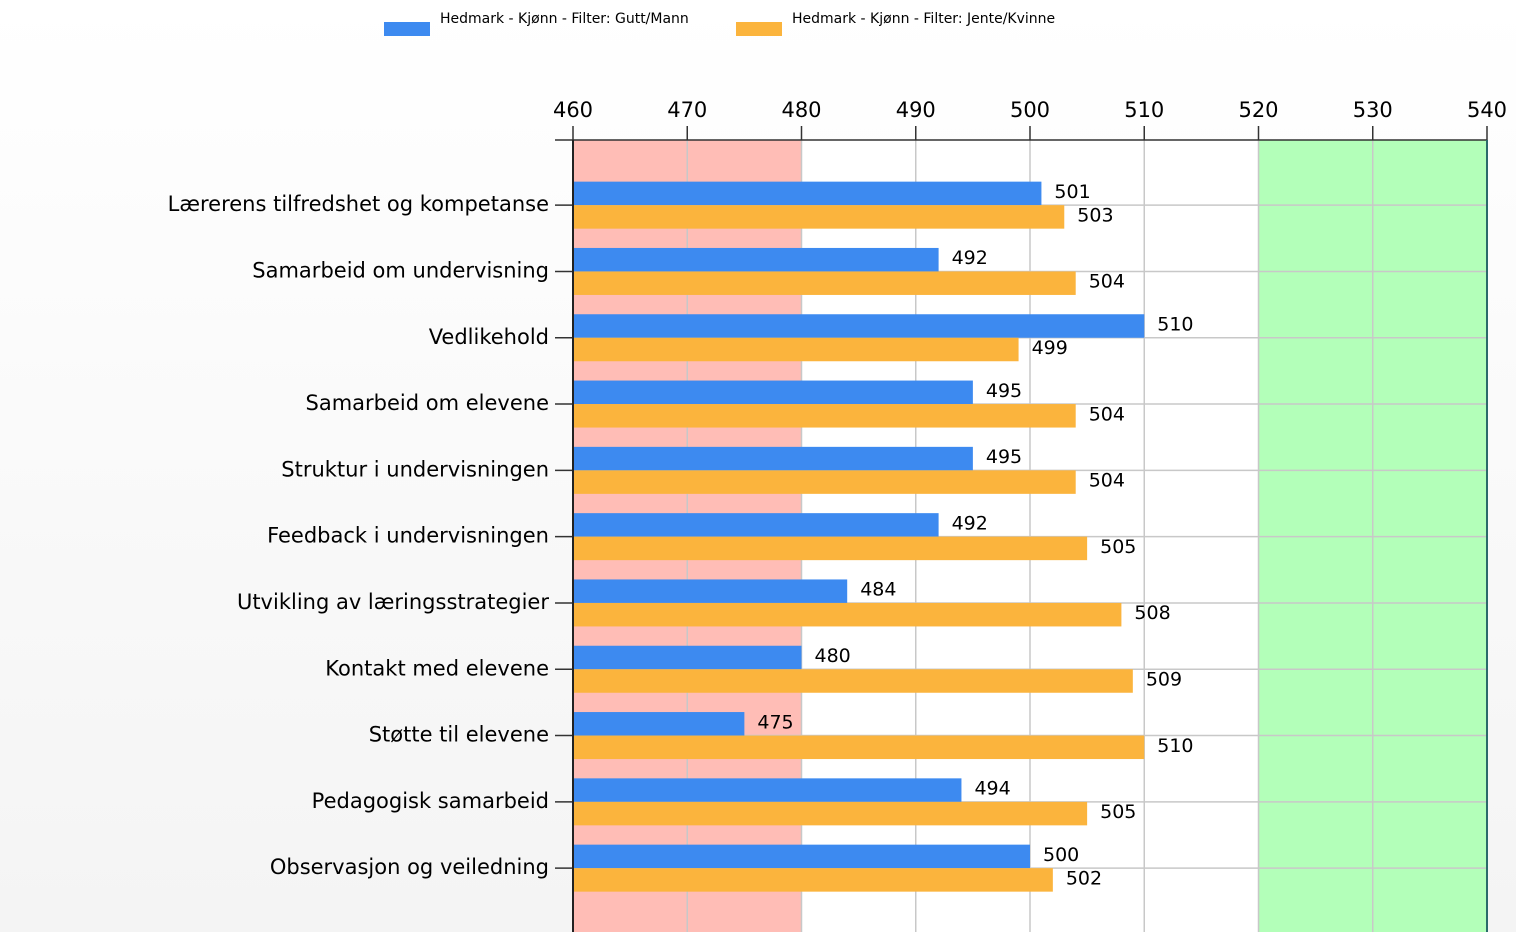 This screenshot has width=1516, height=932. What do you see at coordinates (1373, 110) in the screenshot?
I see `x-tick-label: 530` at bounding box center [1373, 110].